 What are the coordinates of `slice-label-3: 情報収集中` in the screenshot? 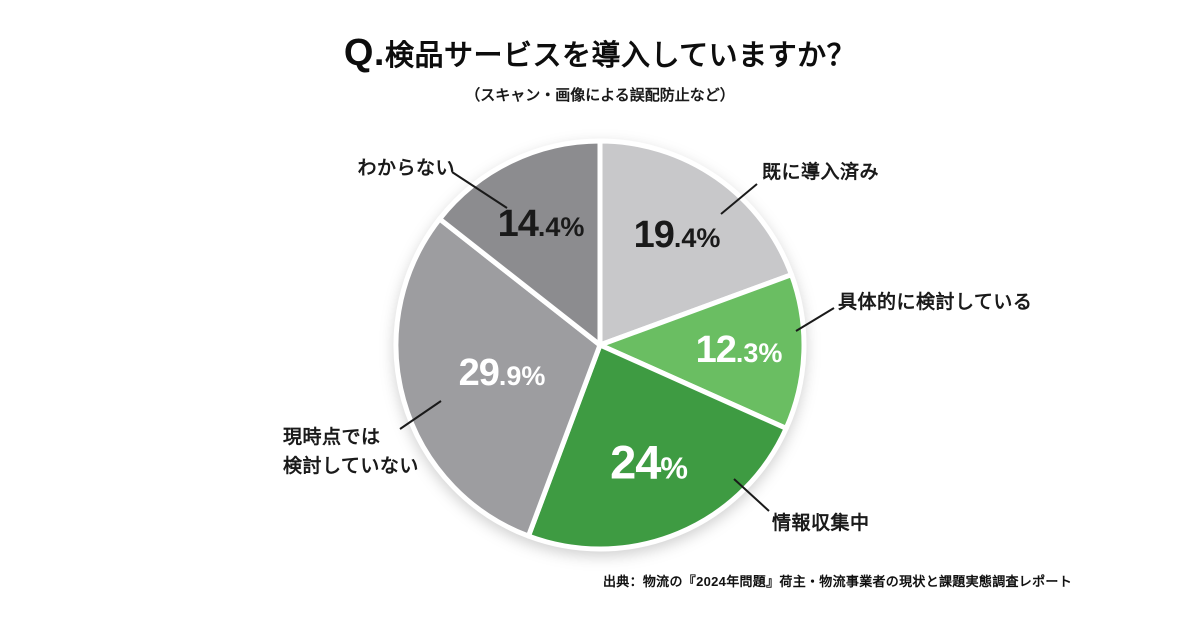 It's located at (821, 523).